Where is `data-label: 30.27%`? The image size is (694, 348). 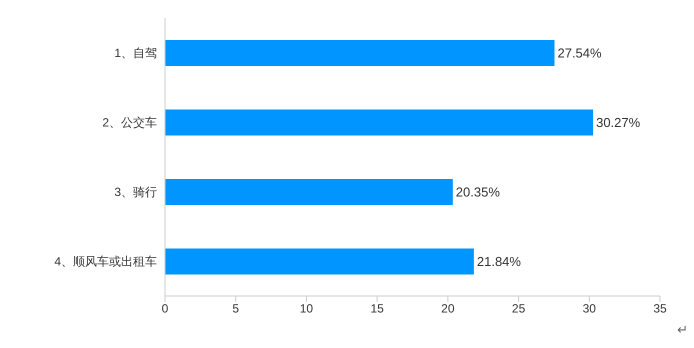 data-label: 30.27% is located at coordinates (618, 122).